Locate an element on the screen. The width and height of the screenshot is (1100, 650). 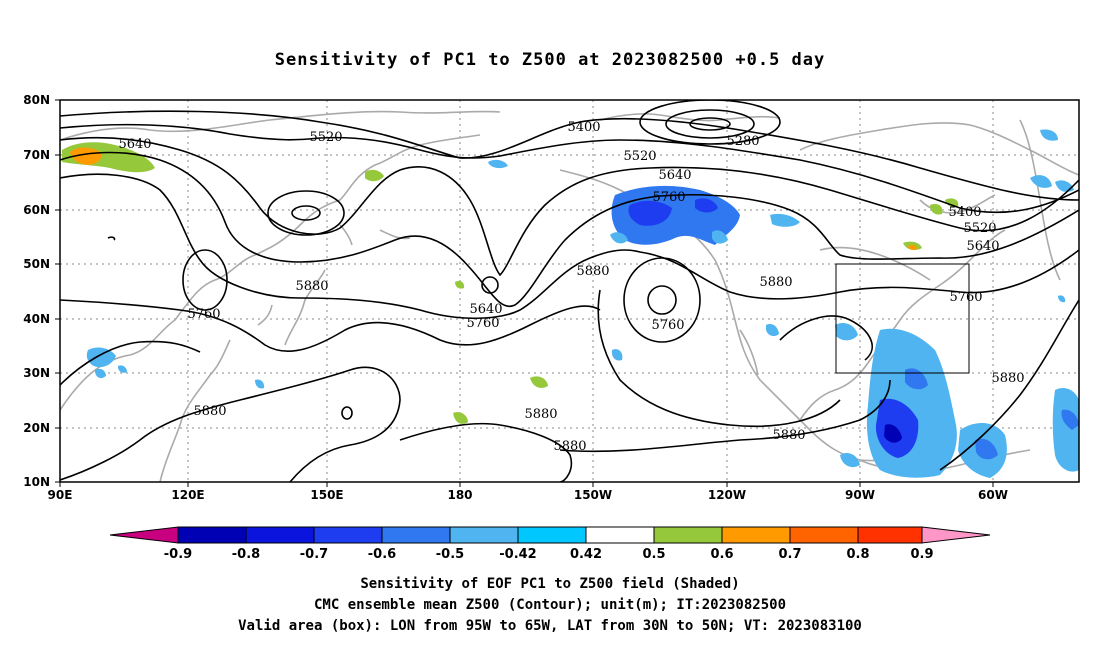
colorbar-tick: -0.6 is located at coordinates (382, 554).